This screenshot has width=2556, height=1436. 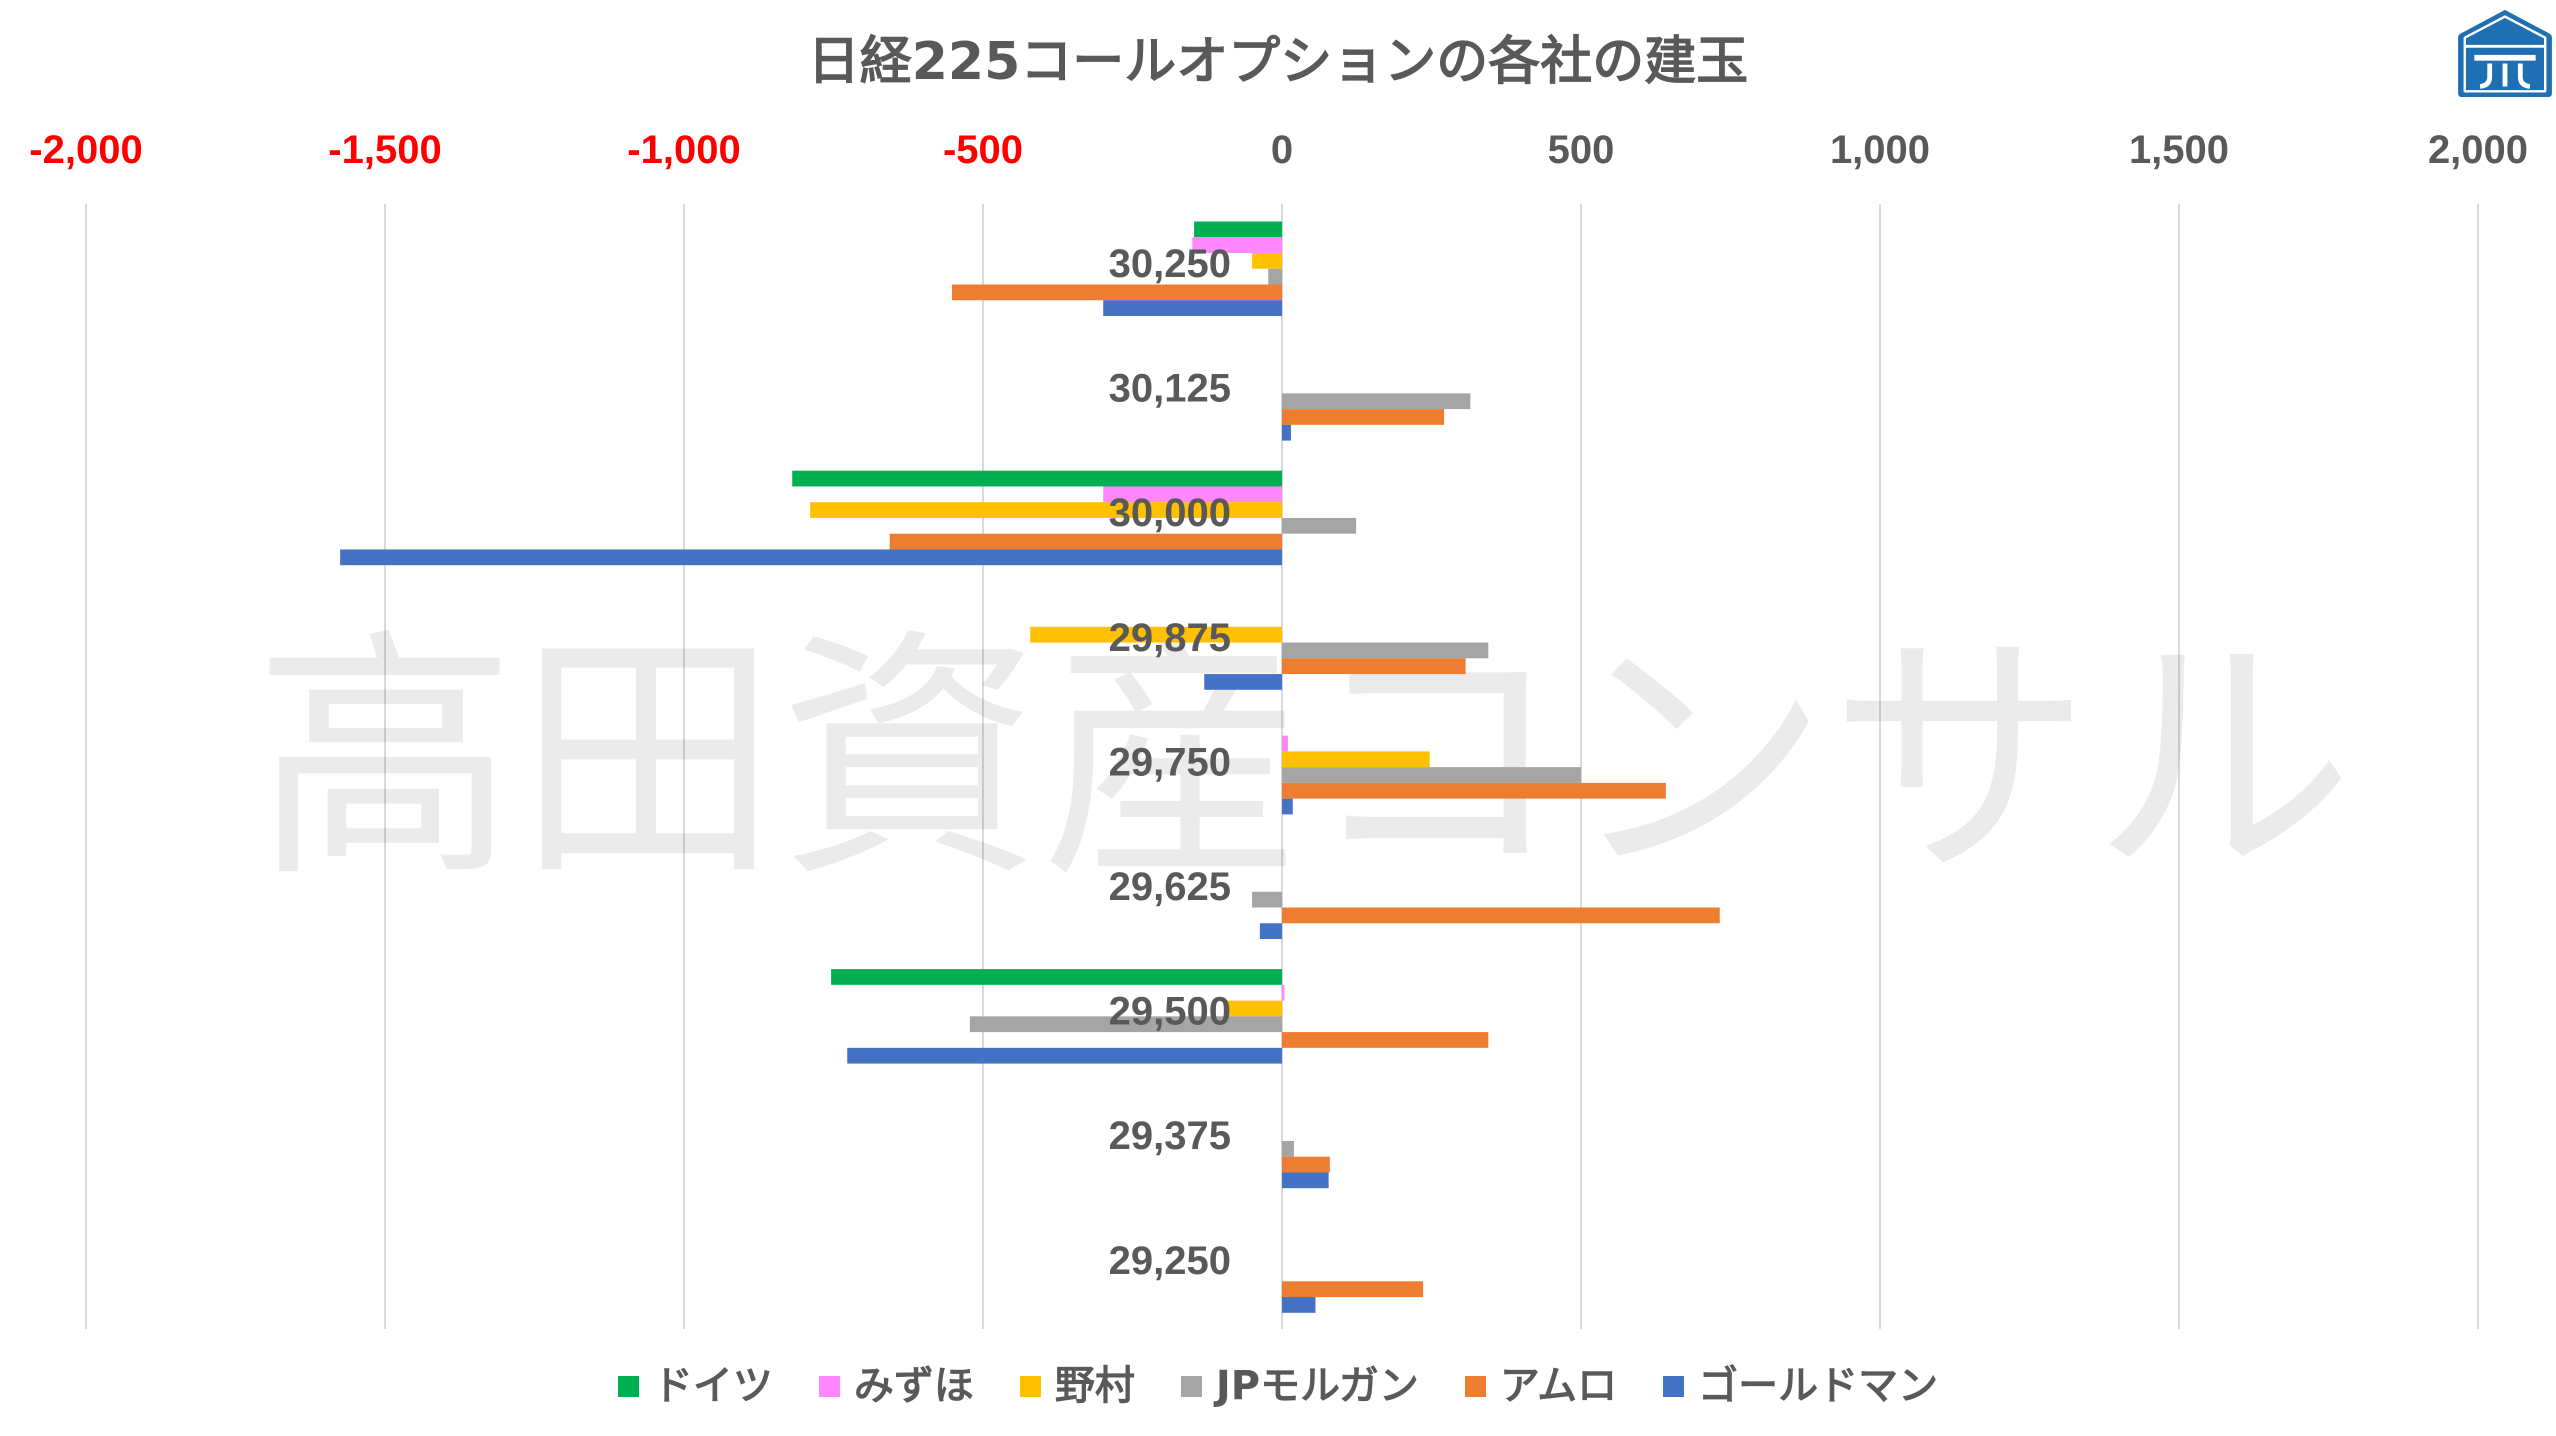 What do you see at coordinates (983, 150) in the screenshot?
I see `x-tick-label: -500` at bounding box center [983, 150].